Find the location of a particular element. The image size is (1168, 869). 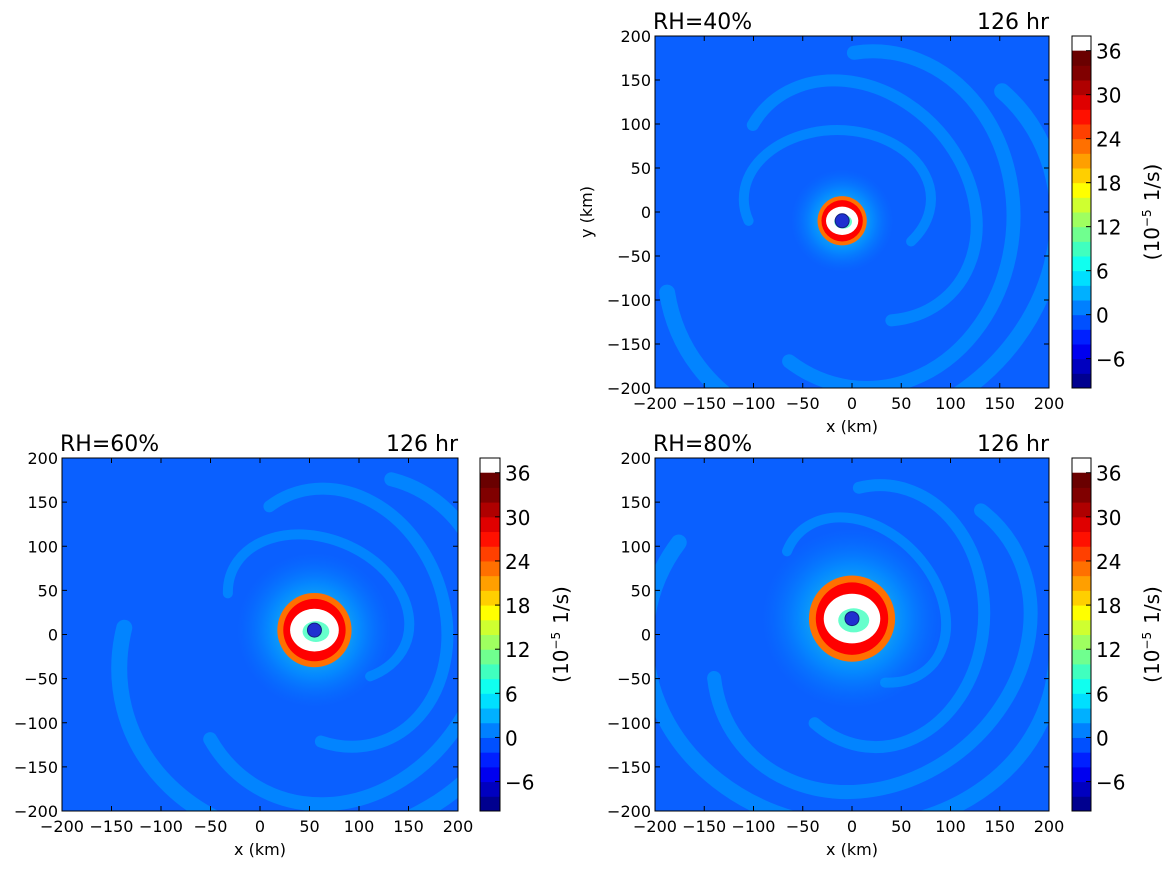

x-tick-label: 200 is located at coordinates (1049, 403).